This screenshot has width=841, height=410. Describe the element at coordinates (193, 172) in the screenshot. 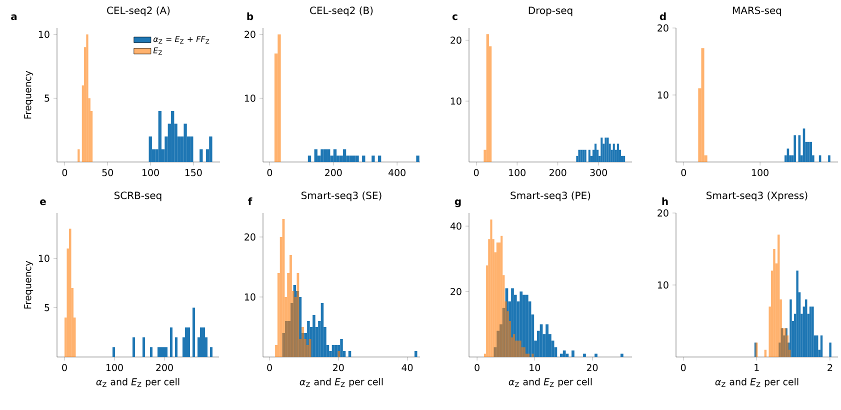

I see `x-tick-label: 150` at that location.